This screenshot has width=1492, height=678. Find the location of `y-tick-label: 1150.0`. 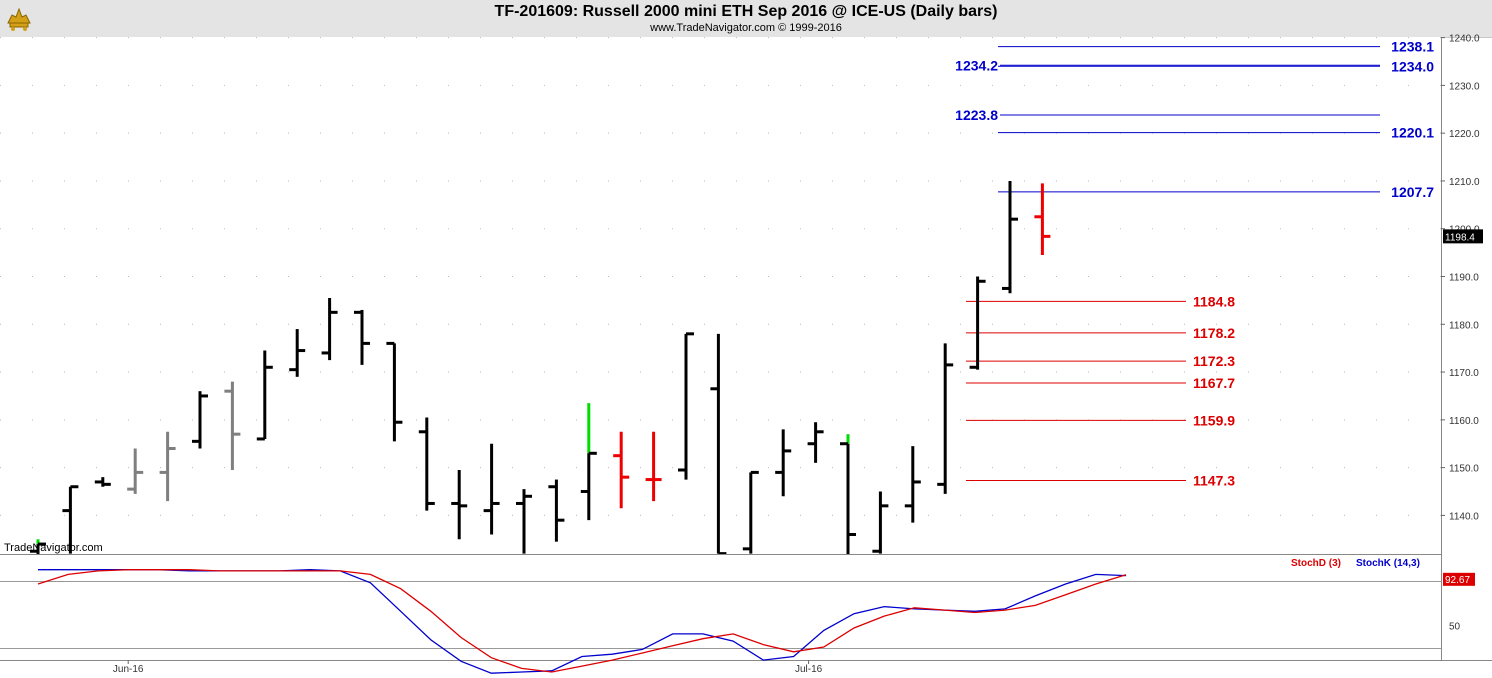

y-tick-label: 1150.0 is located at coordinates (1464, 469).